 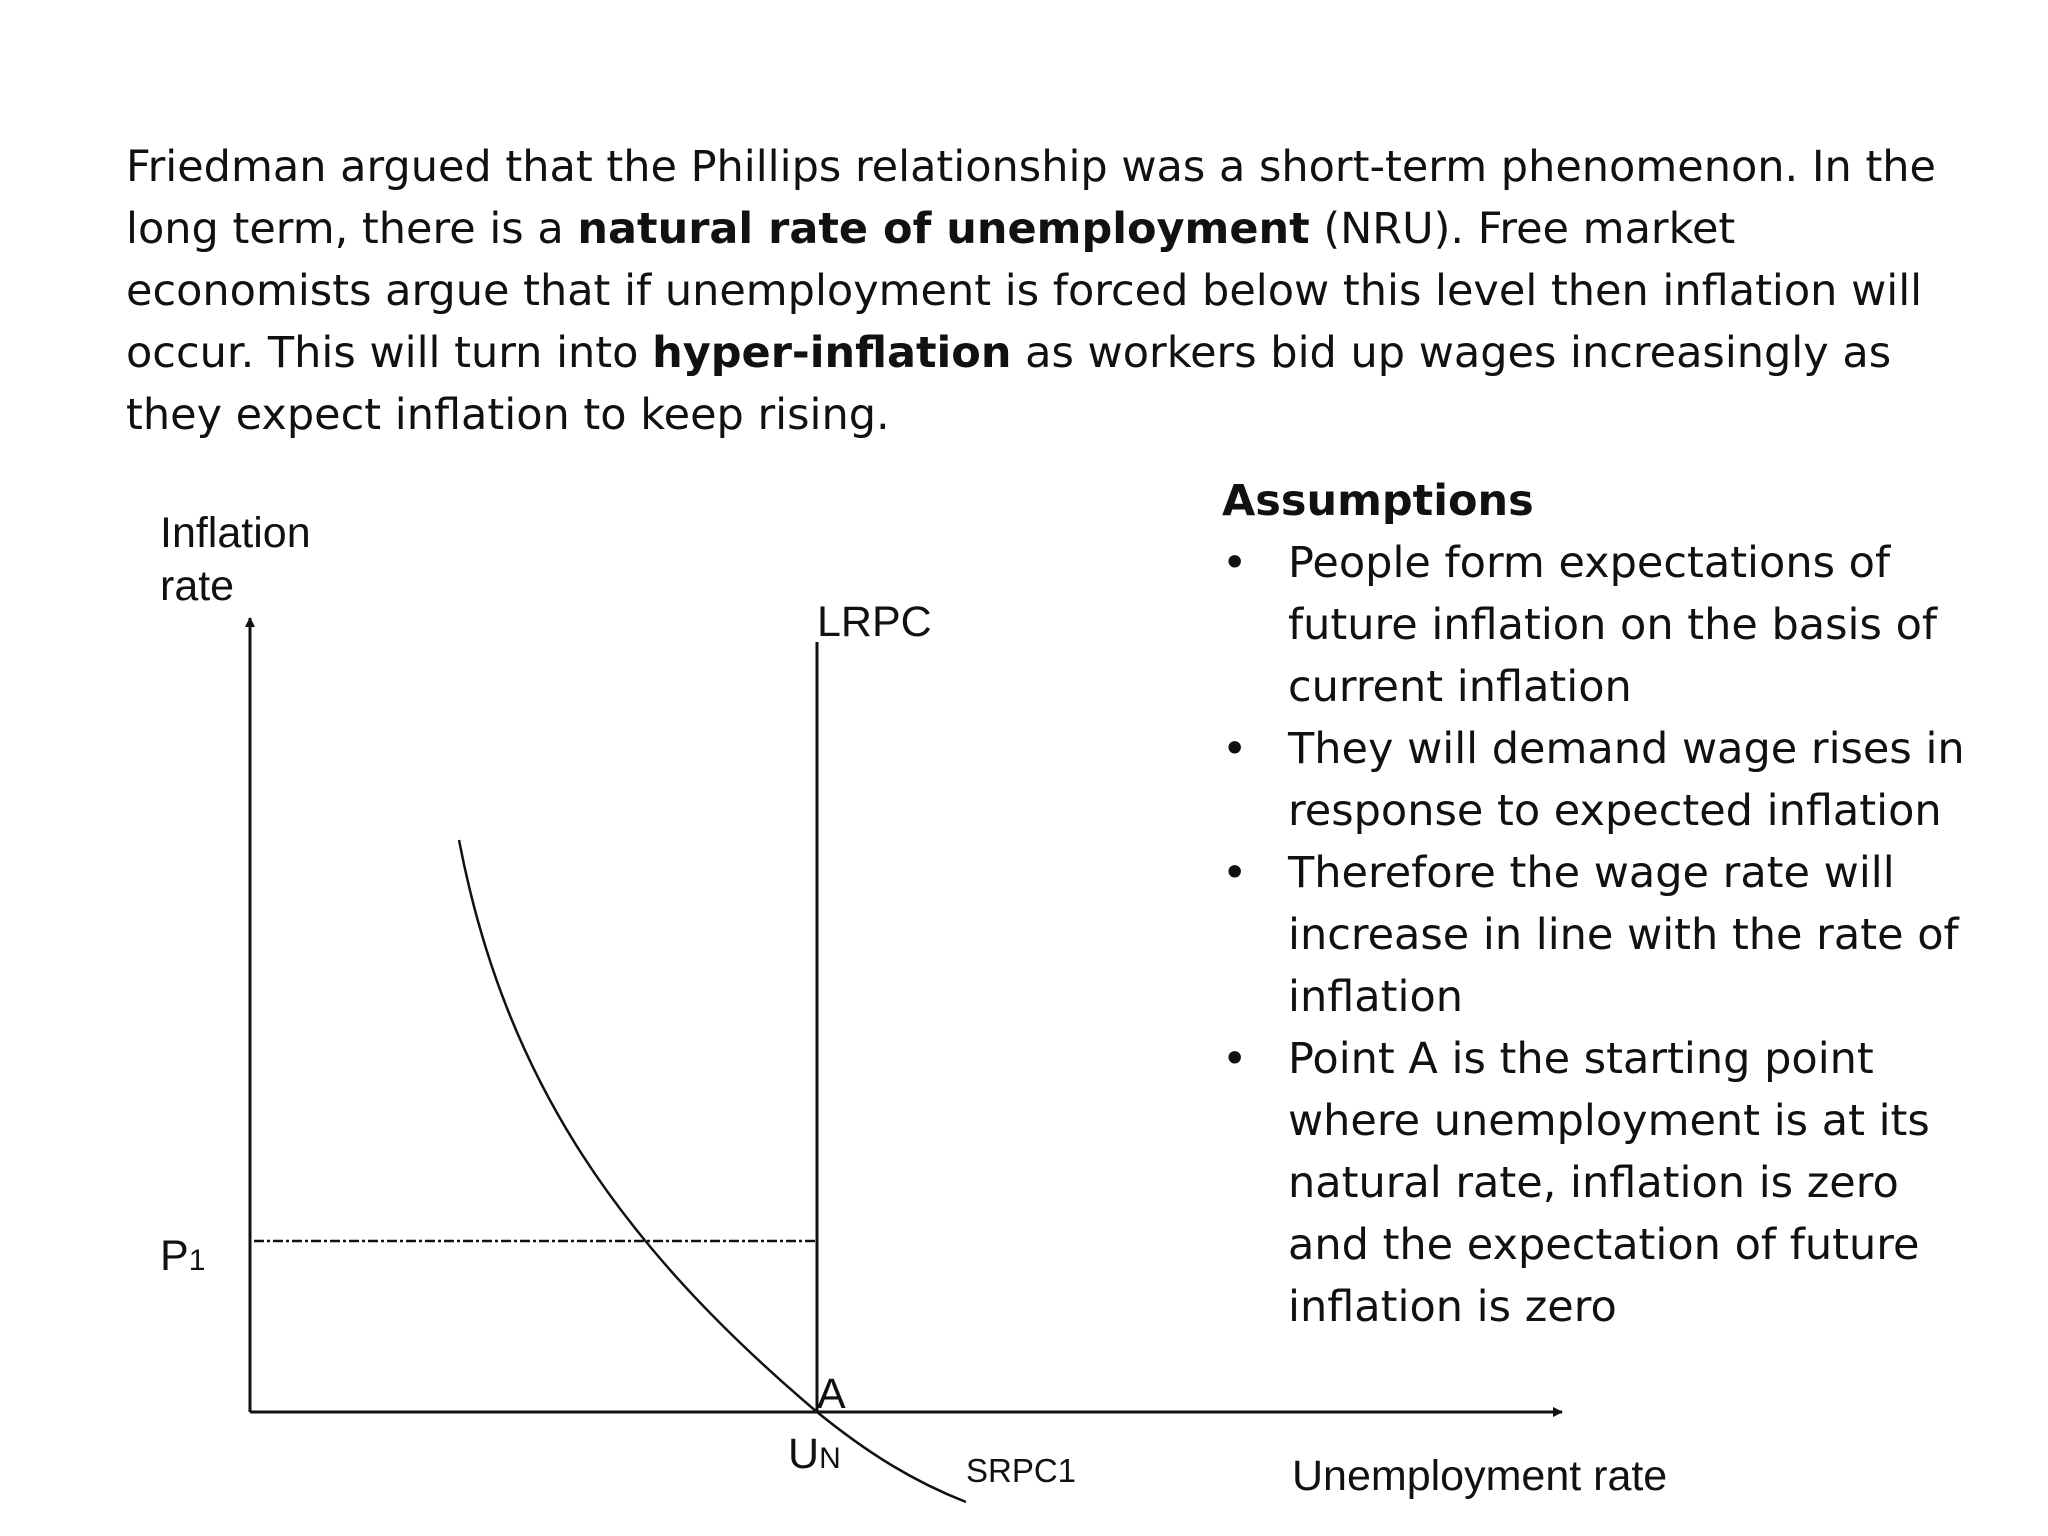 I want to click on y-axis-label-line2: rate, so click(x=197, y=586).